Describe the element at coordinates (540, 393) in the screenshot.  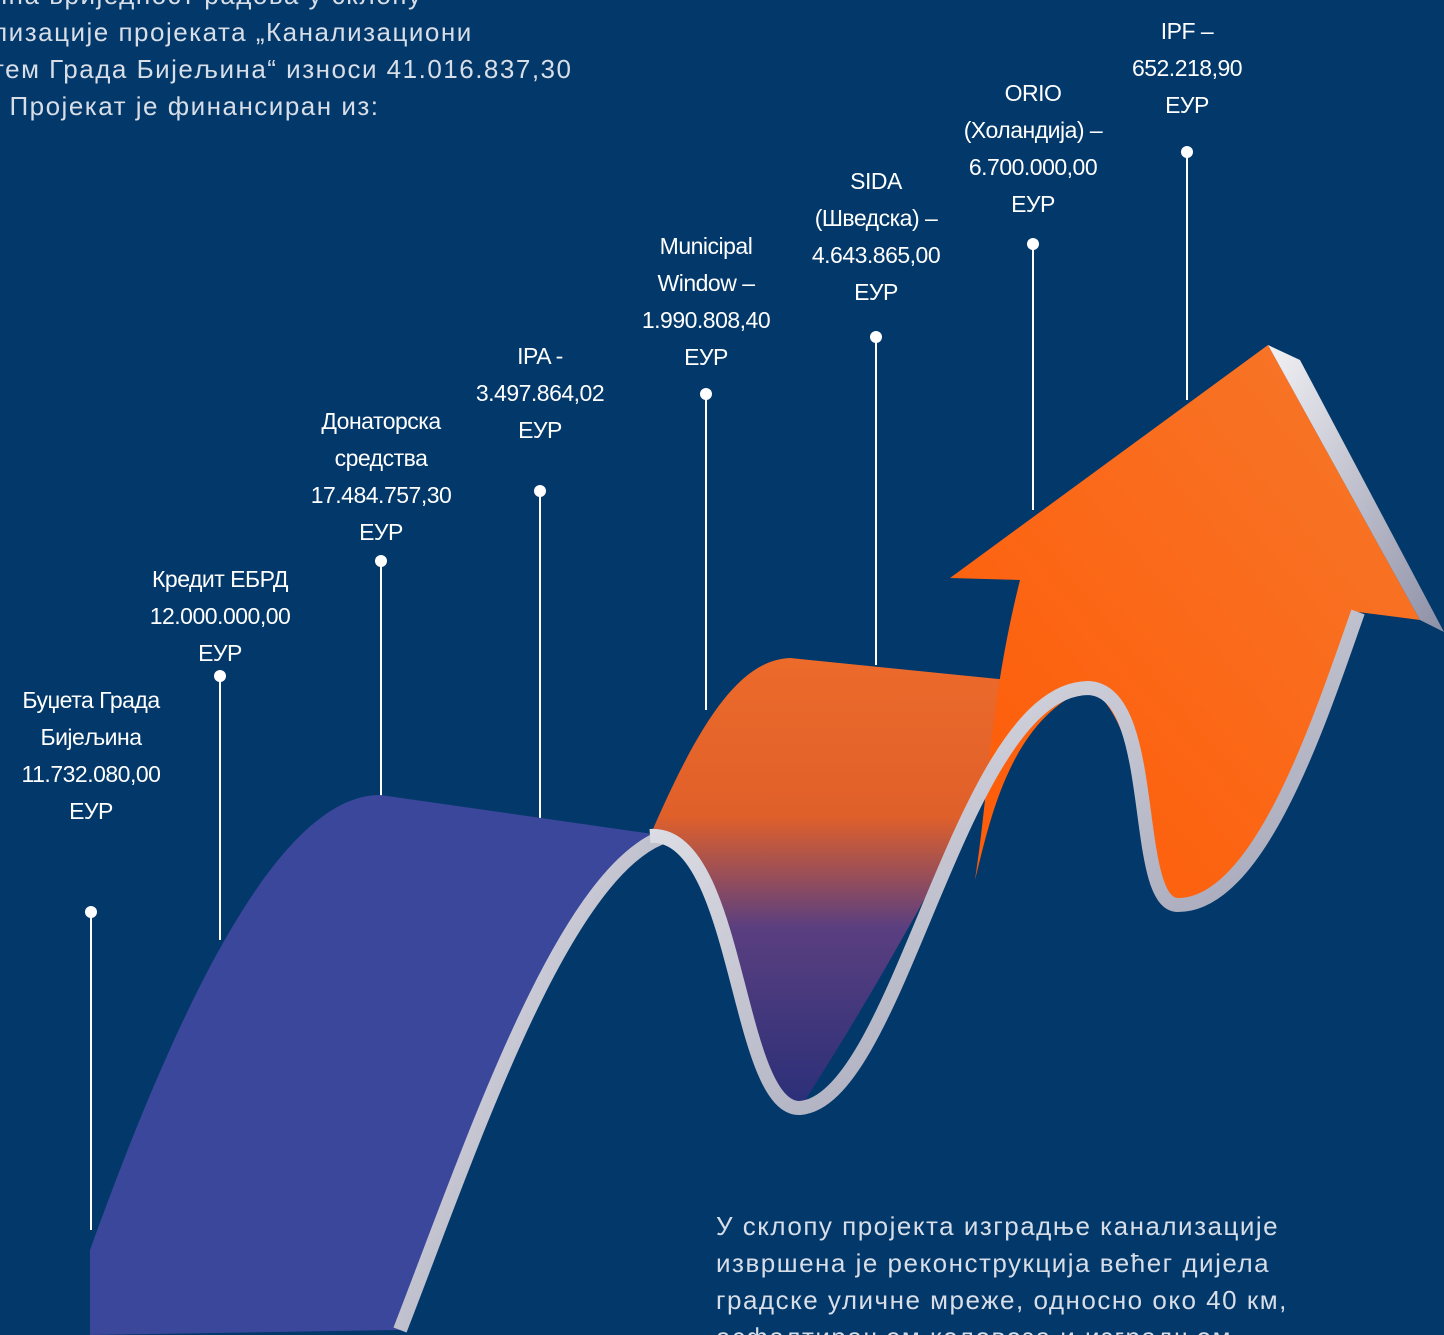
I see `source-label: 3.497.864,02` at that location.